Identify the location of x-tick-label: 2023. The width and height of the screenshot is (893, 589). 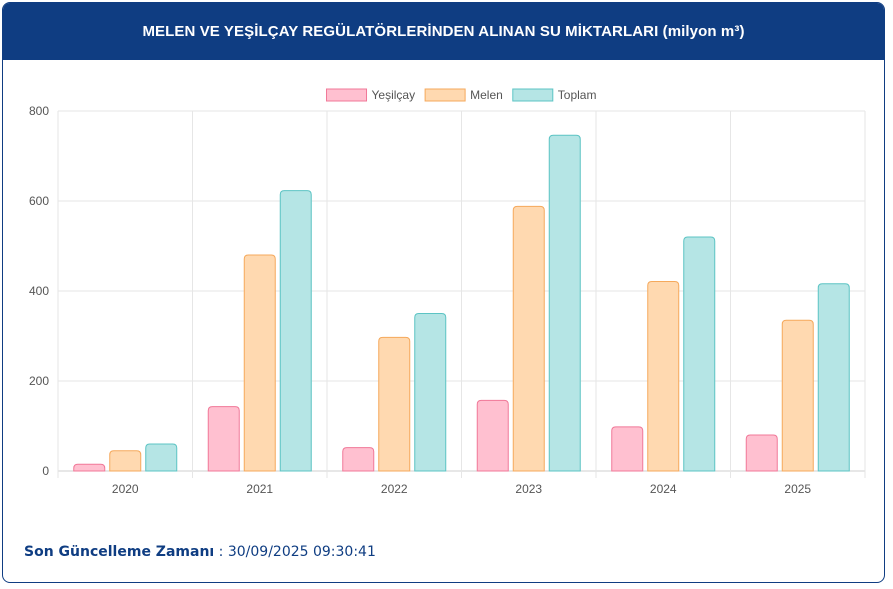
(528, 489).